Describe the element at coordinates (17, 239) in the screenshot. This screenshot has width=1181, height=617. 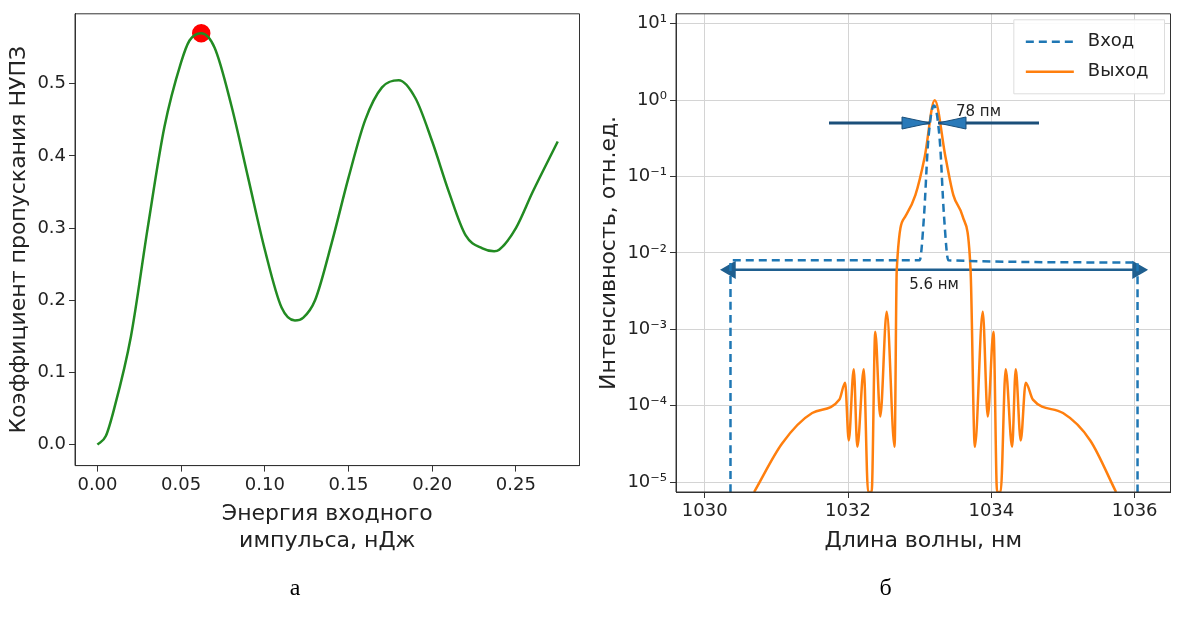
I see `y-axis-title: Коэффициент пропускания НУПЗ` at that location.